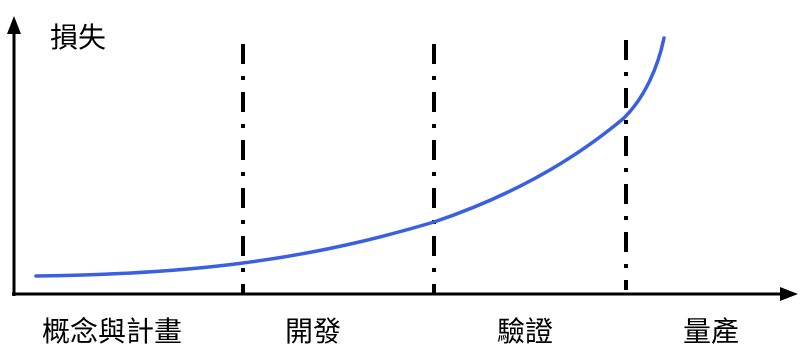  I want to click on phase-label-mass-production: 量產, so click(711, 331).